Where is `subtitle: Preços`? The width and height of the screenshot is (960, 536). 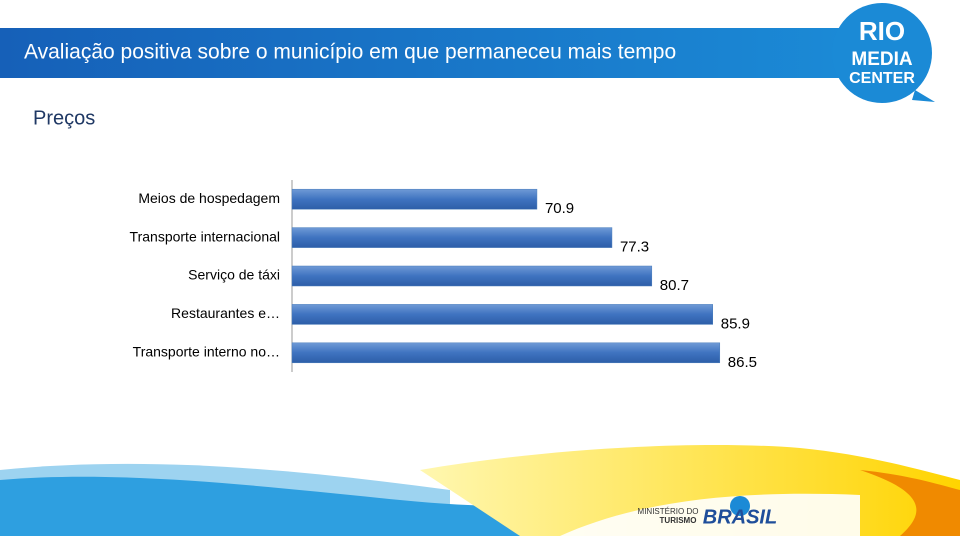 subtitle: Preços is located at coordinates (64, 118).